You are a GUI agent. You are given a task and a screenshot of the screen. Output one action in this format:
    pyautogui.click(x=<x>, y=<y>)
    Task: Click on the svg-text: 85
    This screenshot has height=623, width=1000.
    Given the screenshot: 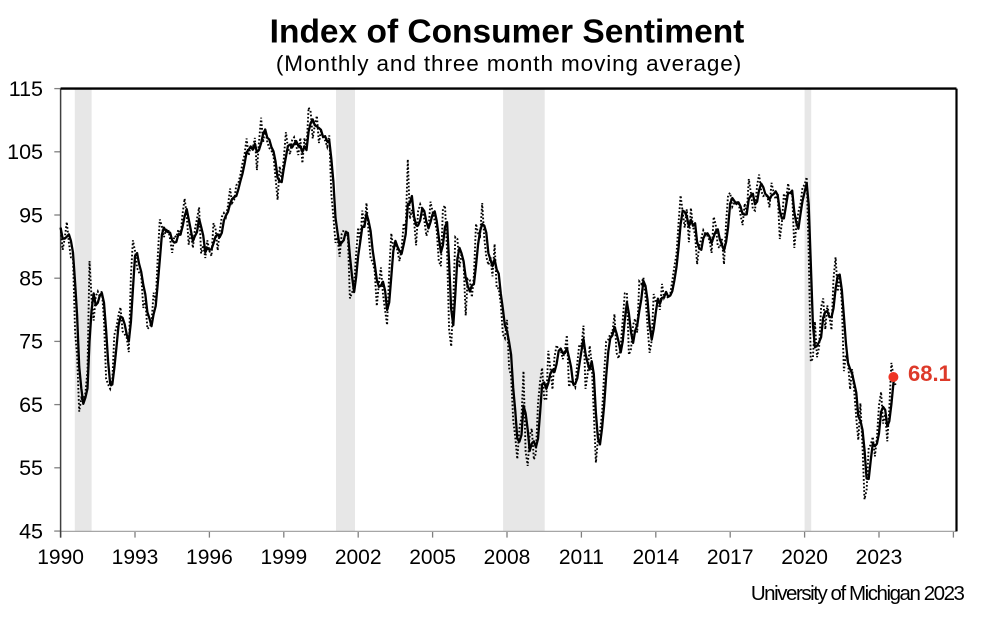 What is the action you would take?
    pyautogui.click(x=31, y=279)
    